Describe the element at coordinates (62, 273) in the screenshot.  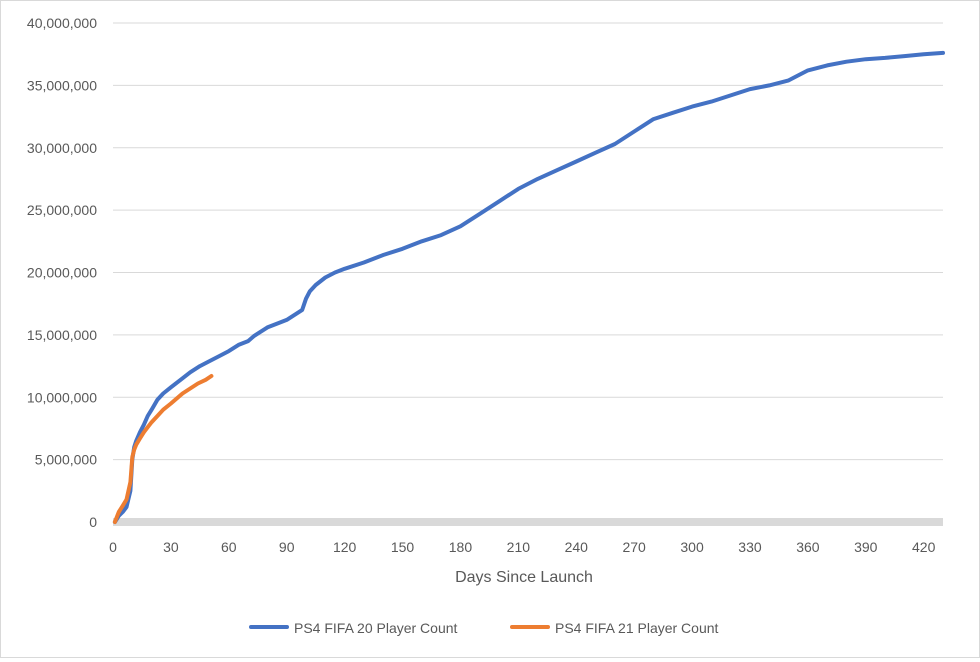
I see `y-tick-label: 20,000,000` at that location.